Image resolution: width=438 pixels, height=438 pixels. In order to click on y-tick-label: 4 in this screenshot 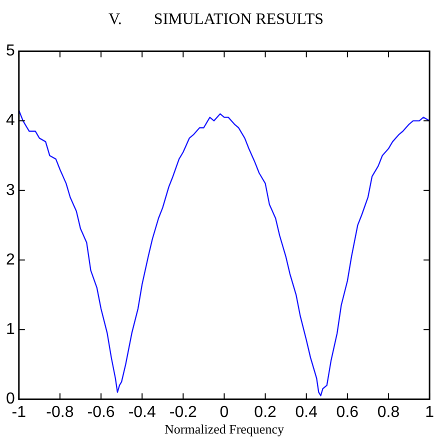, I will do `click(10, 121)`.